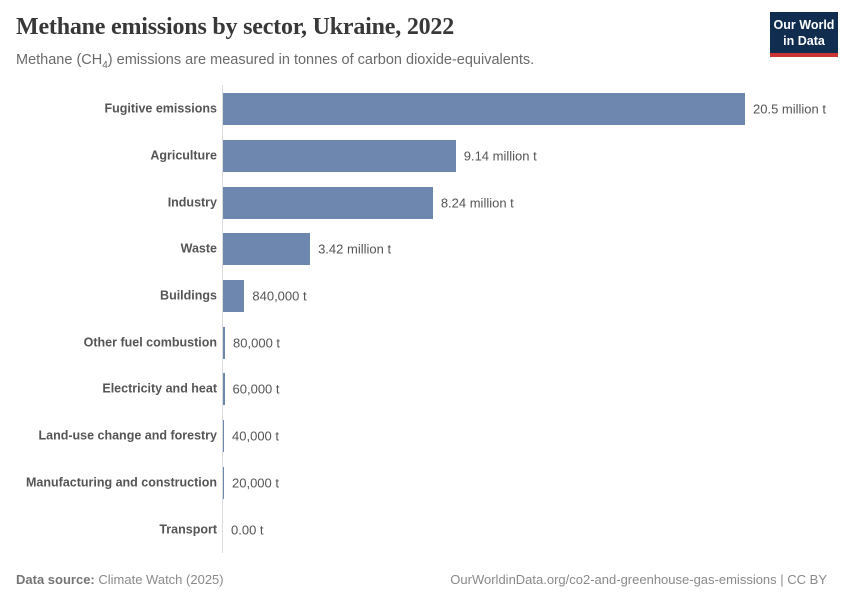 This screenshot has height=600, width=850. I want to click on bar-row: Fugitive emissions 20.5 million t, so click(425, 109).